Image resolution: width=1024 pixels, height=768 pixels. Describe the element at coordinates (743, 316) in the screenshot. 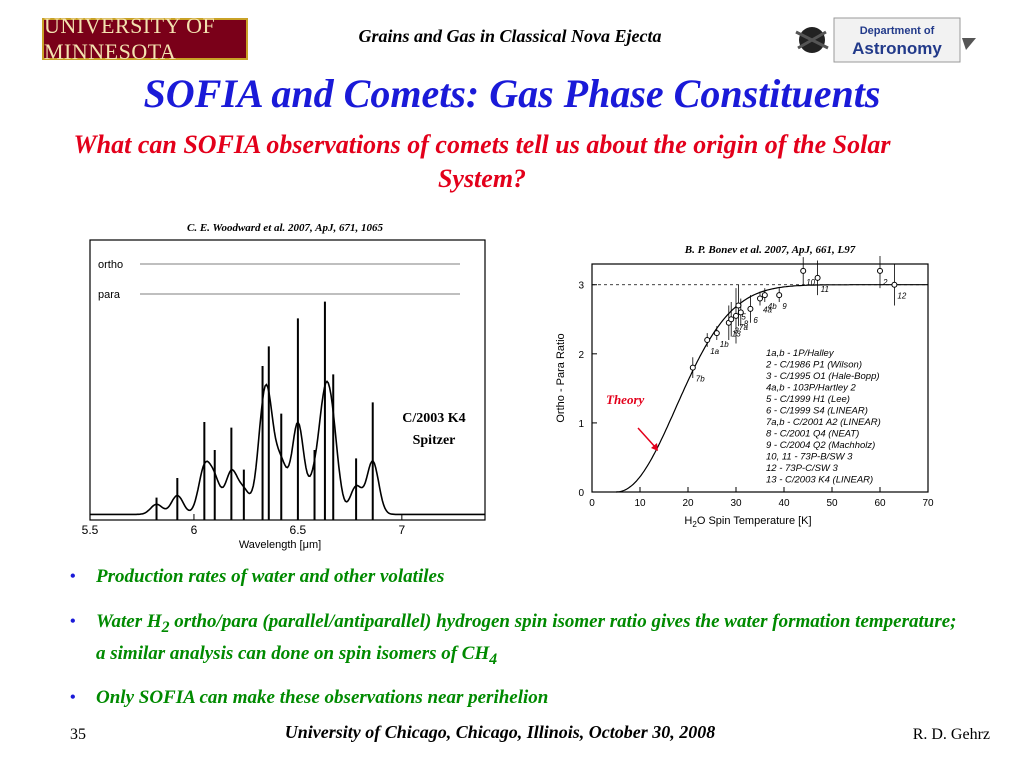

I see `ratio-point-label: 5` at that location.